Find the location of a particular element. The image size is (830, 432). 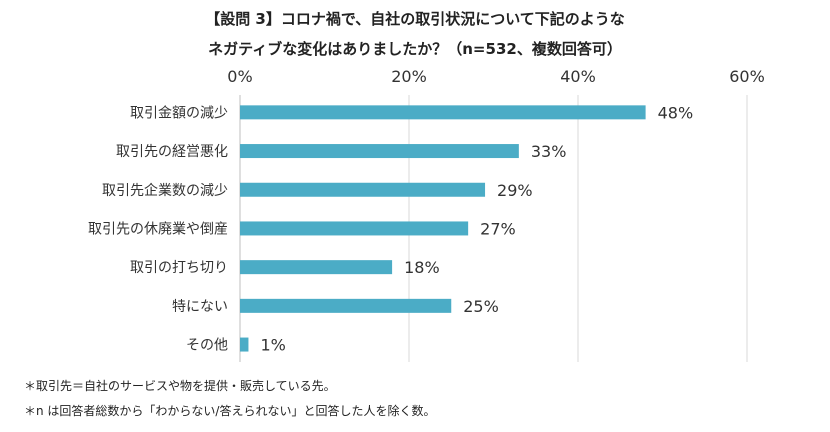

data-label: 48% is located at coordinates (676, 112).